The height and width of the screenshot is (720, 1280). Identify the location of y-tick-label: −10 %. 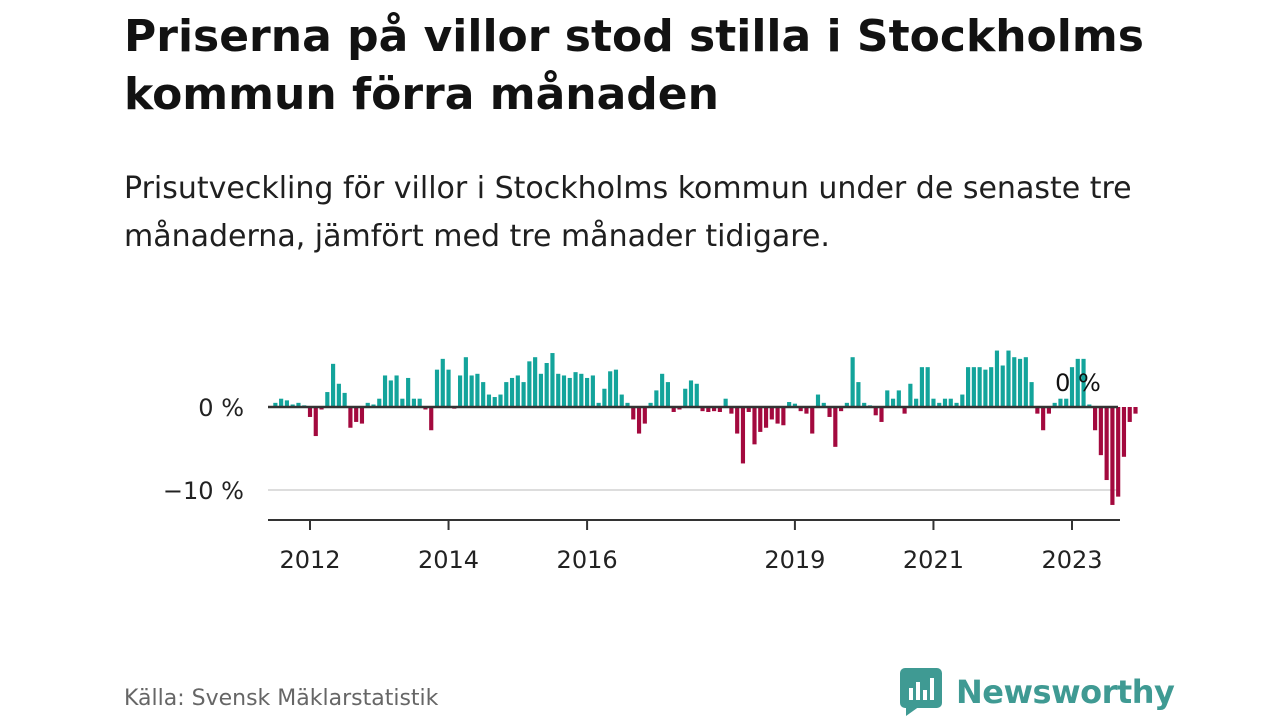
(203, 491).